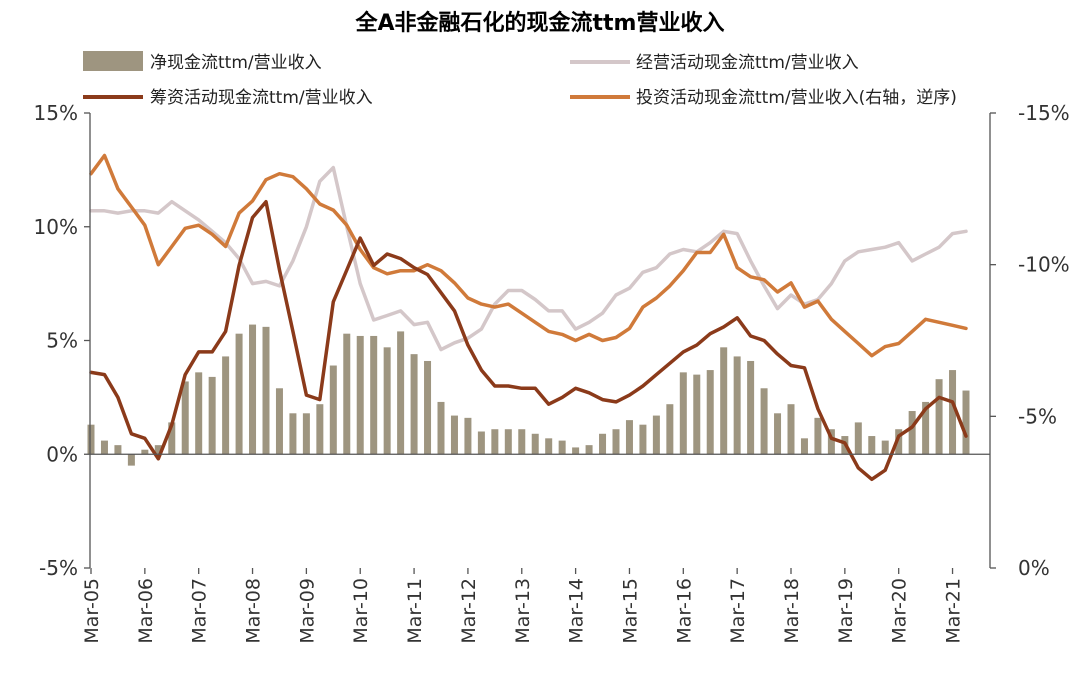 The image size is (1080, 673). I want to click on x-tick-label: Mar-07, so click(200, 611).